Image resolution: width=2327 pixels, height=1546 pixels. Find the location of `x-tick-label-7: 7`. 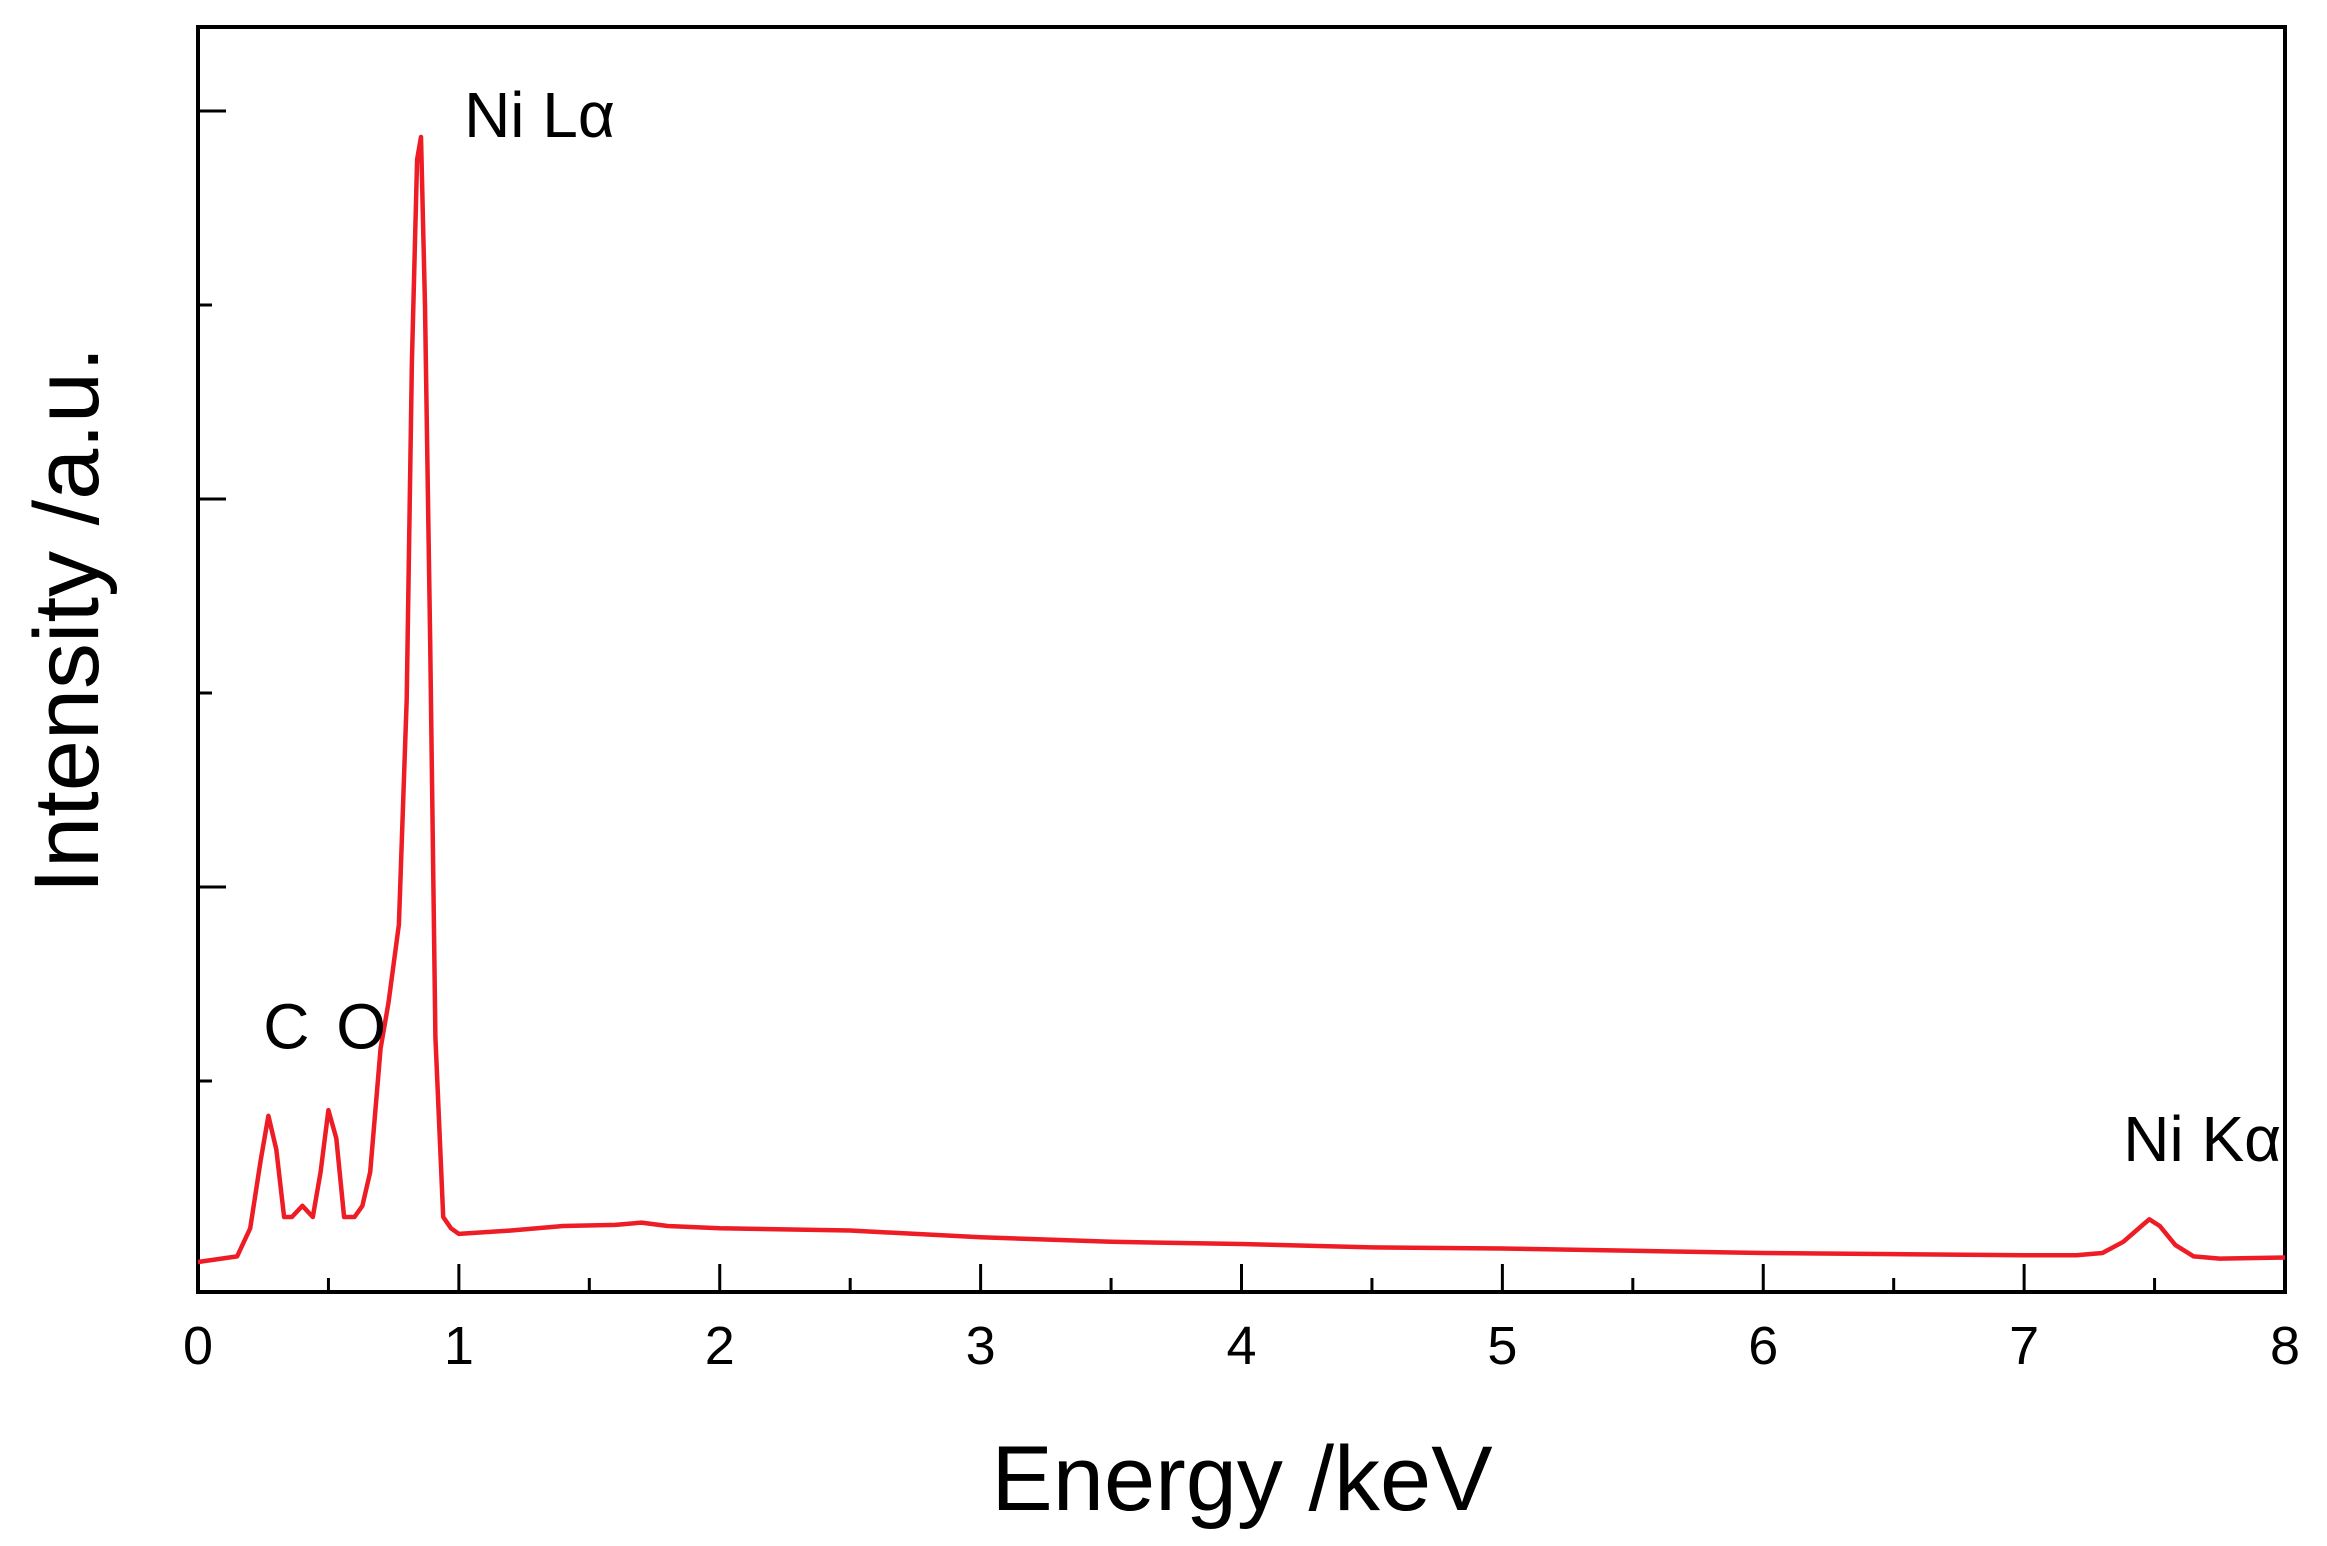

x-tick-label-7: 7 is located at coordinates (2024, 1346).